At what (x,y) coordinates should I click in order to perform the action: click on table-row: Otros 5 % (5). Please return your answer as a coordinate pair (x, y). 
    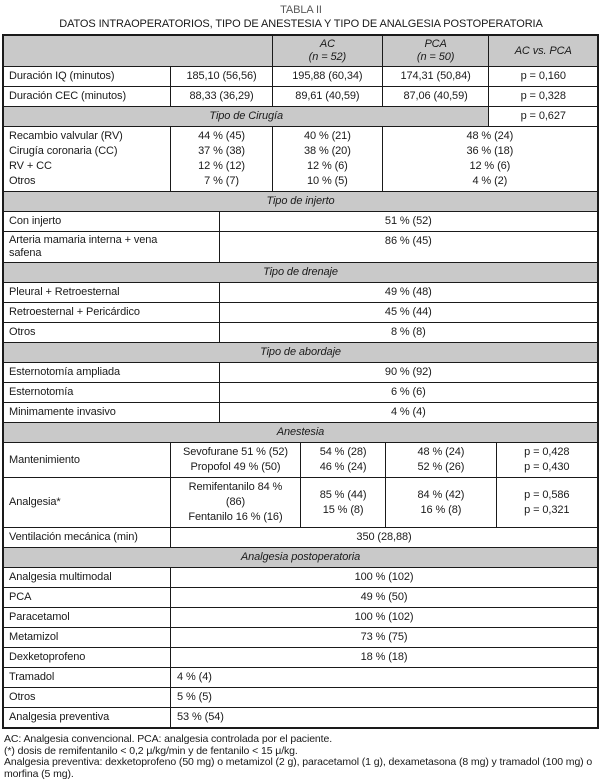
    Looking at the image, I should click on (300, 697).